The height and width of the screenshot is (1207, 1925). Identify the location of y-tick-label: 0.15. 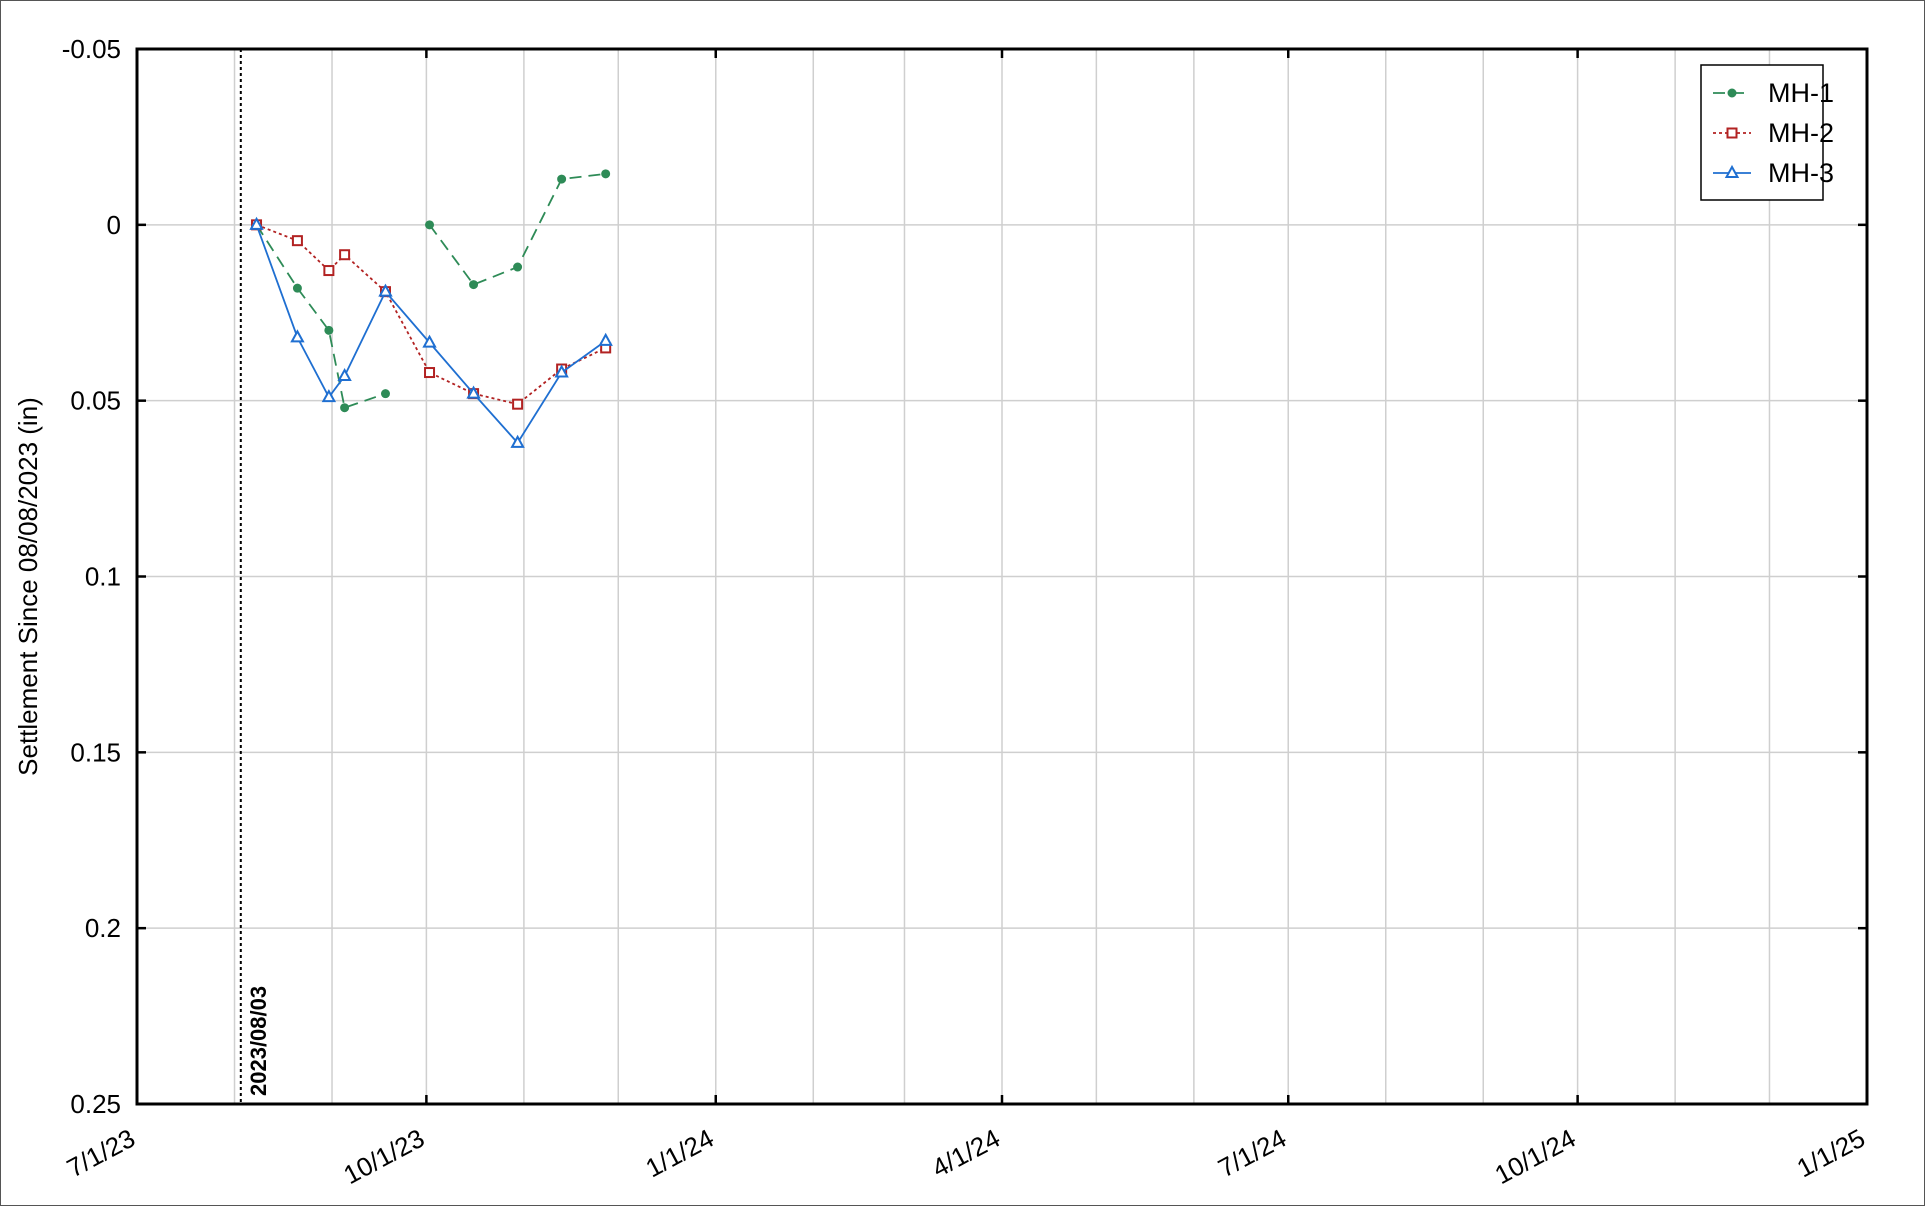
(95, 752).